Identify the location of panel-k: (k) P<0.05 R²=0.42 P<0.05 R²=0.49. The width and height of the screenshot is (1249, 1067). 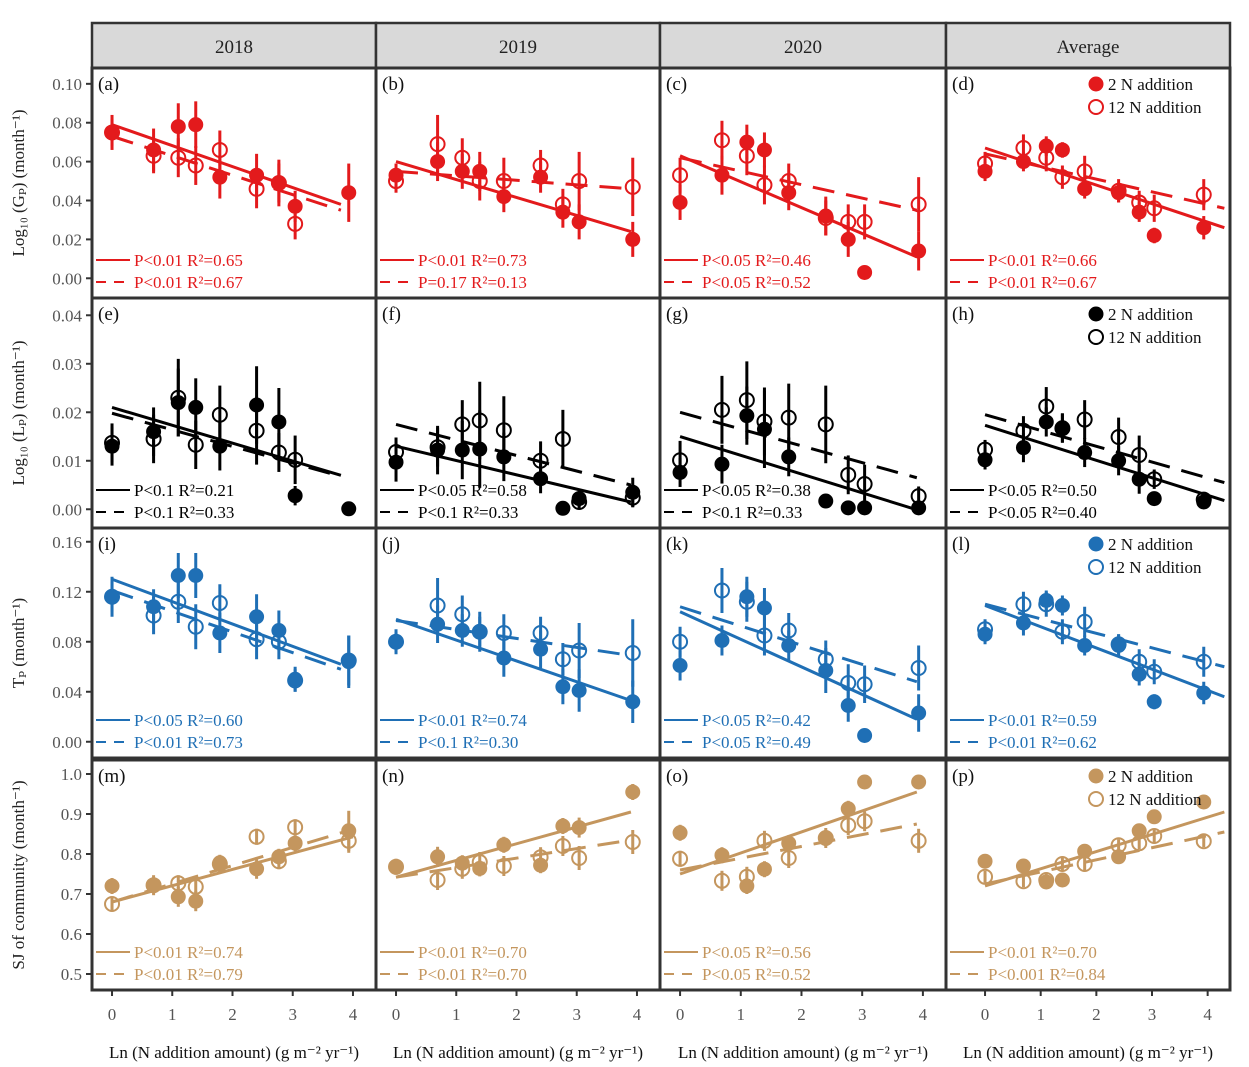
(803, 643).